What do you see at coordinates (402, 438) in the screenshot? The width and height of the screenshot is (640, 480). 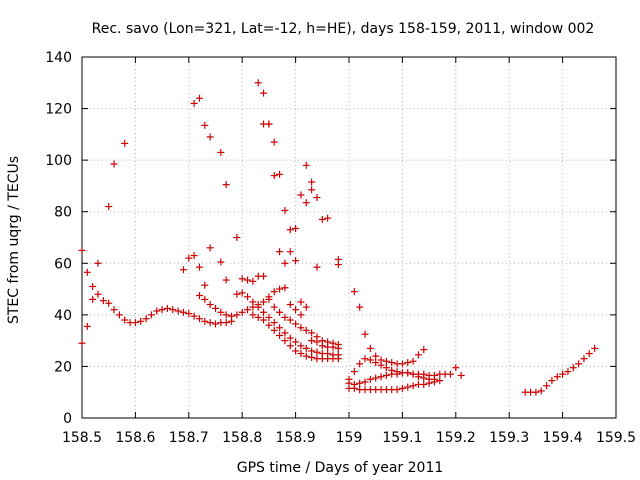 I see `x-tick-label: 159.1` at bounding box center [402, 438].